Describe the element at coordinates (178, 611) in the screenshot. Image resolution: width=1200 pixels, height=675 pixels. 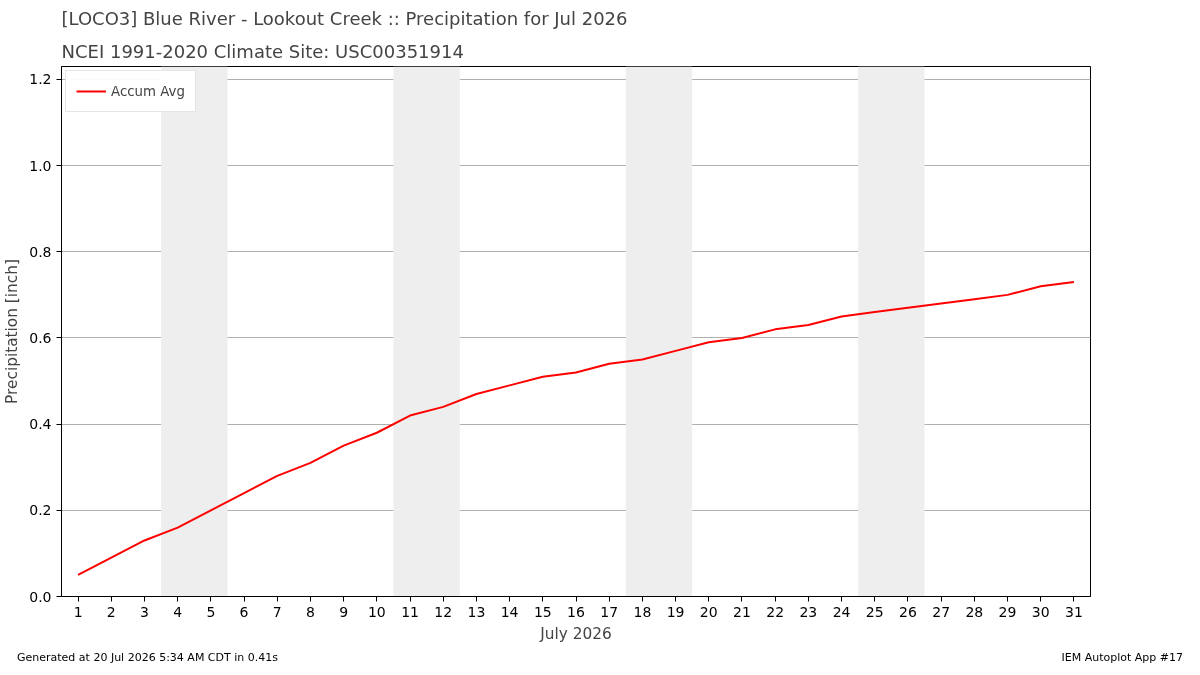
I see `x-tick-label: 4` at that location.